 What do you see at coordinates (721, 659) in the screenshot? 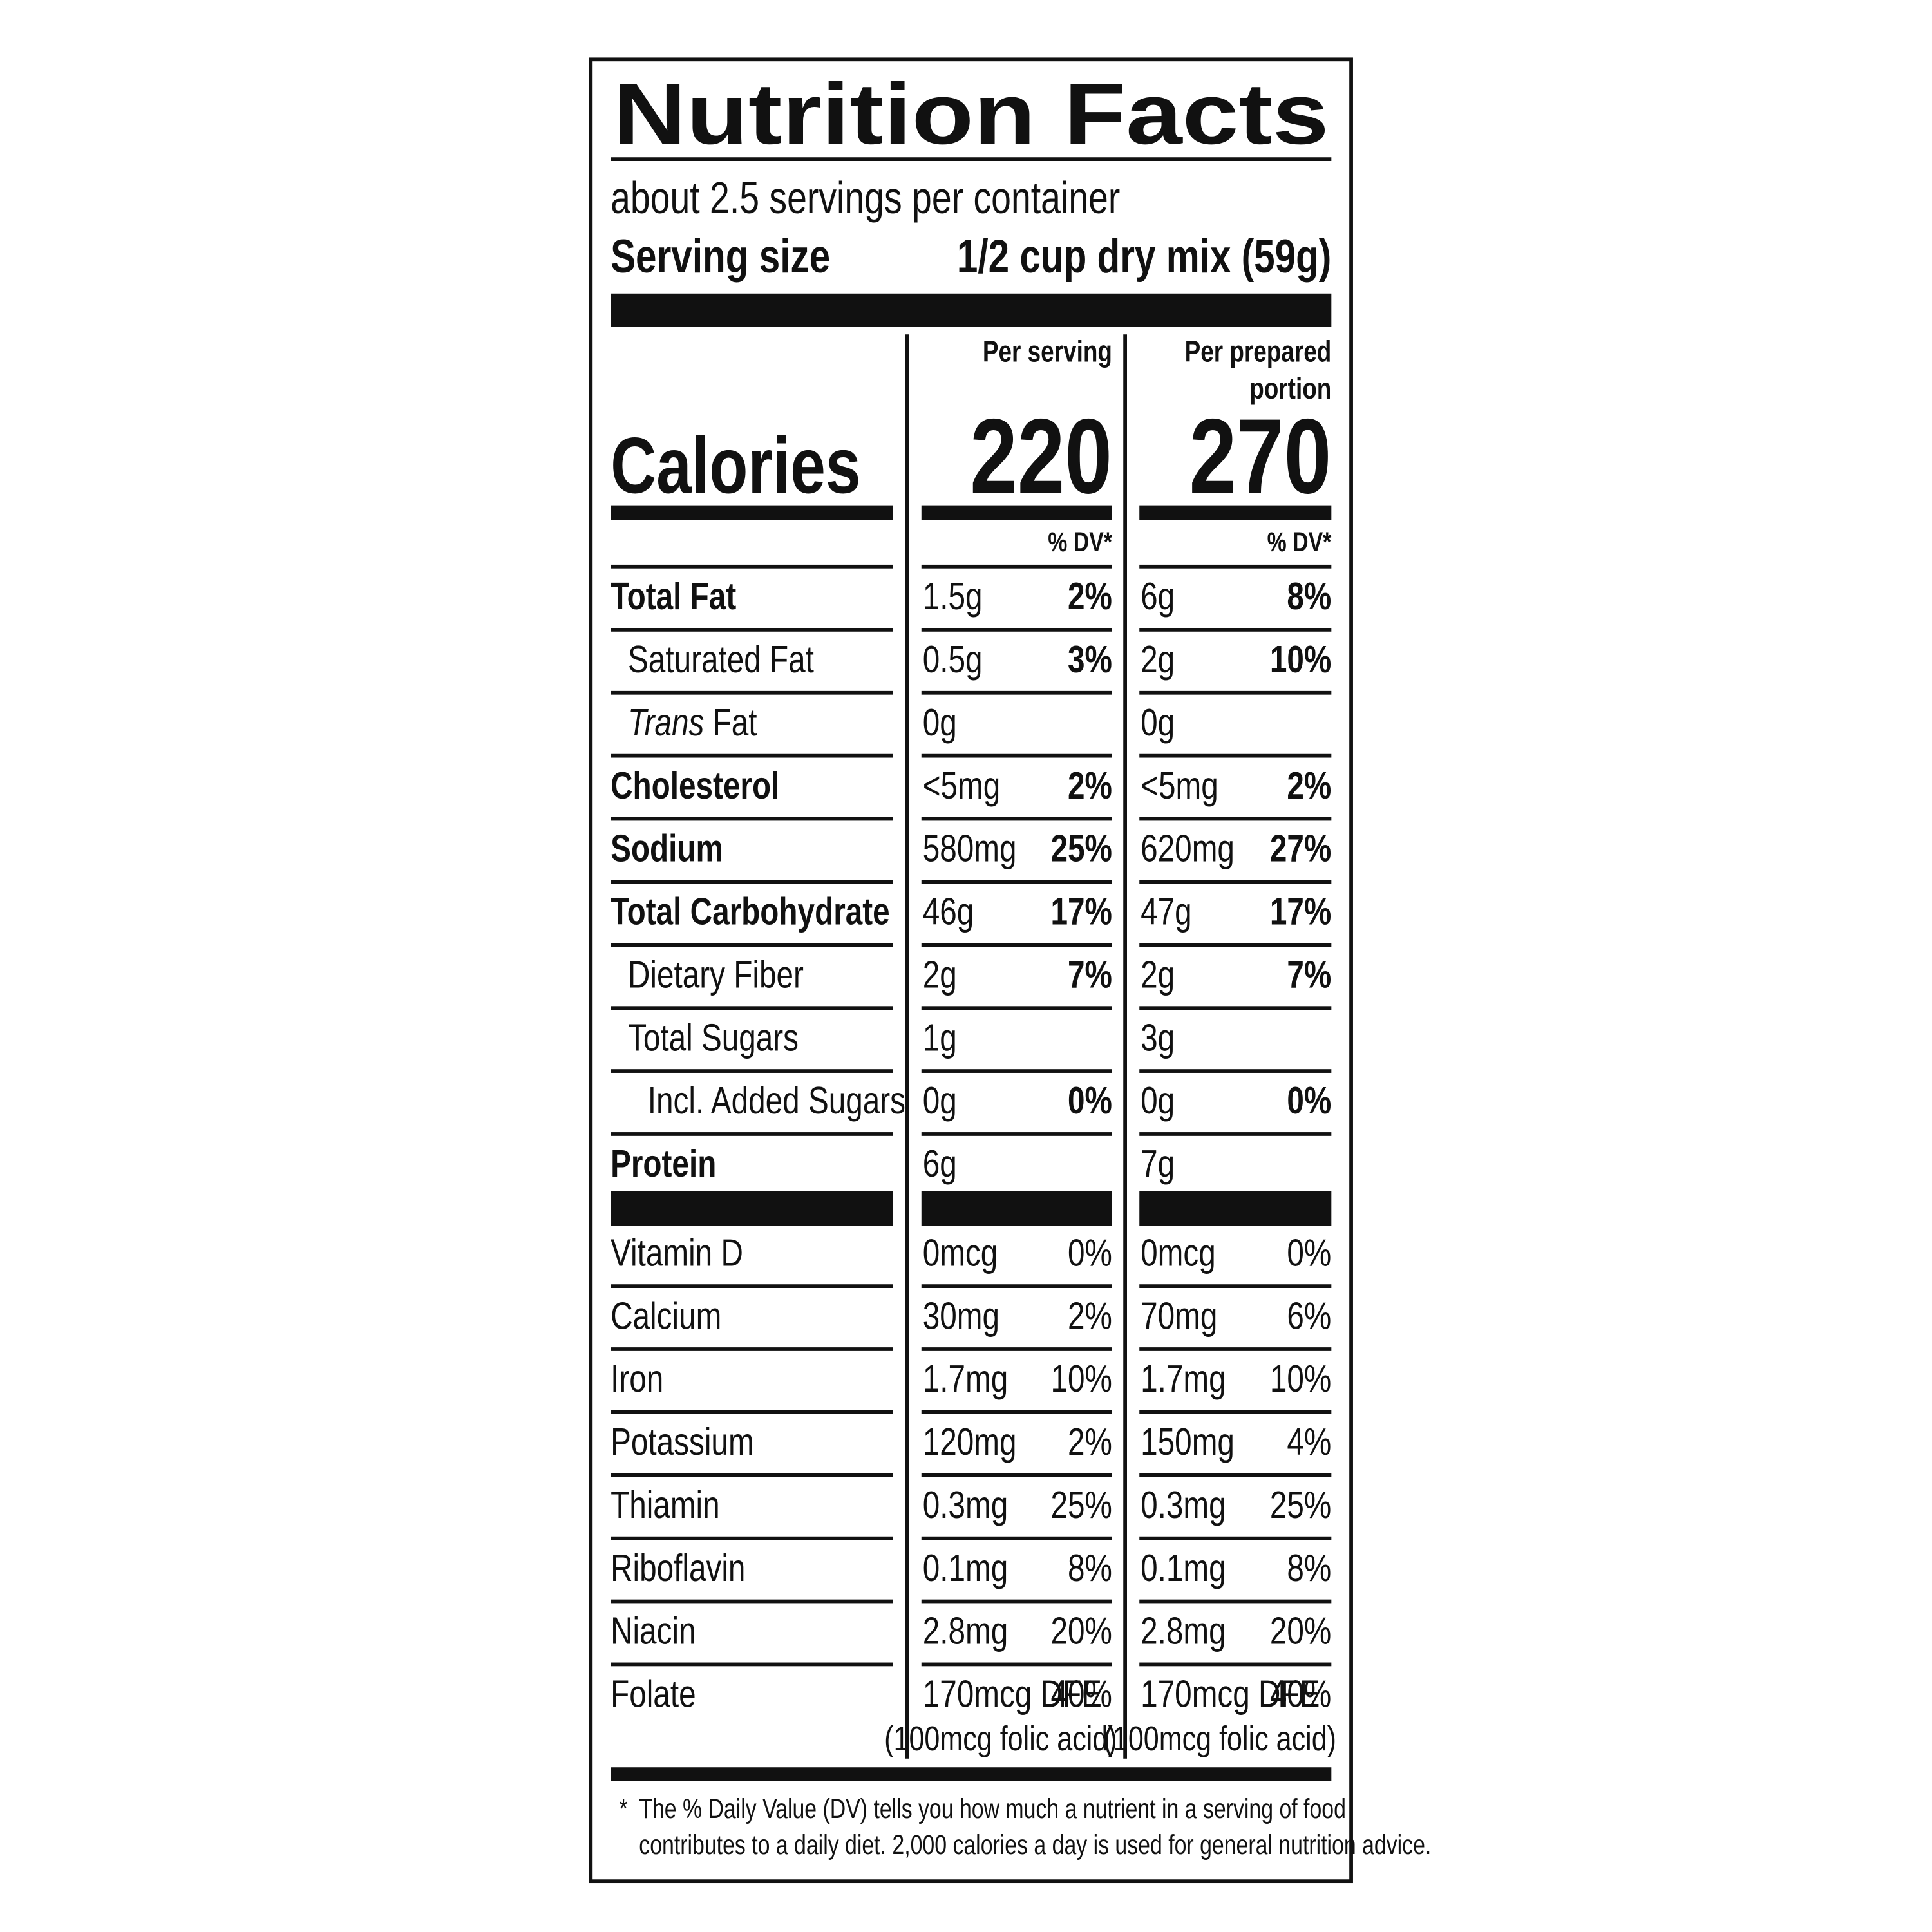
I see `nutrient-name: Saturated Fat` at bounding box center [721, 659].